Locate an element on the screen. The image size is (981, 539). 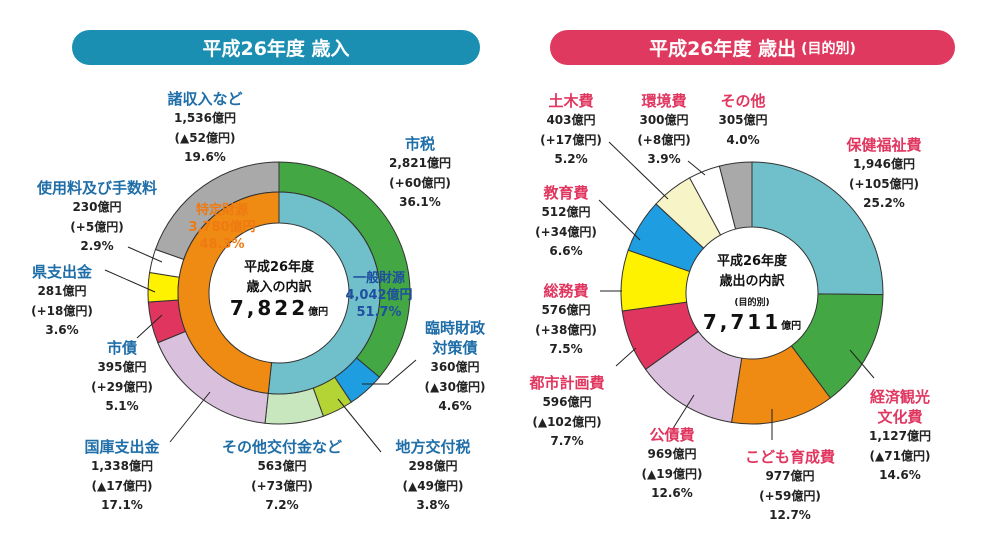
label-name: 公債費 is located at coordinates (672, 435).